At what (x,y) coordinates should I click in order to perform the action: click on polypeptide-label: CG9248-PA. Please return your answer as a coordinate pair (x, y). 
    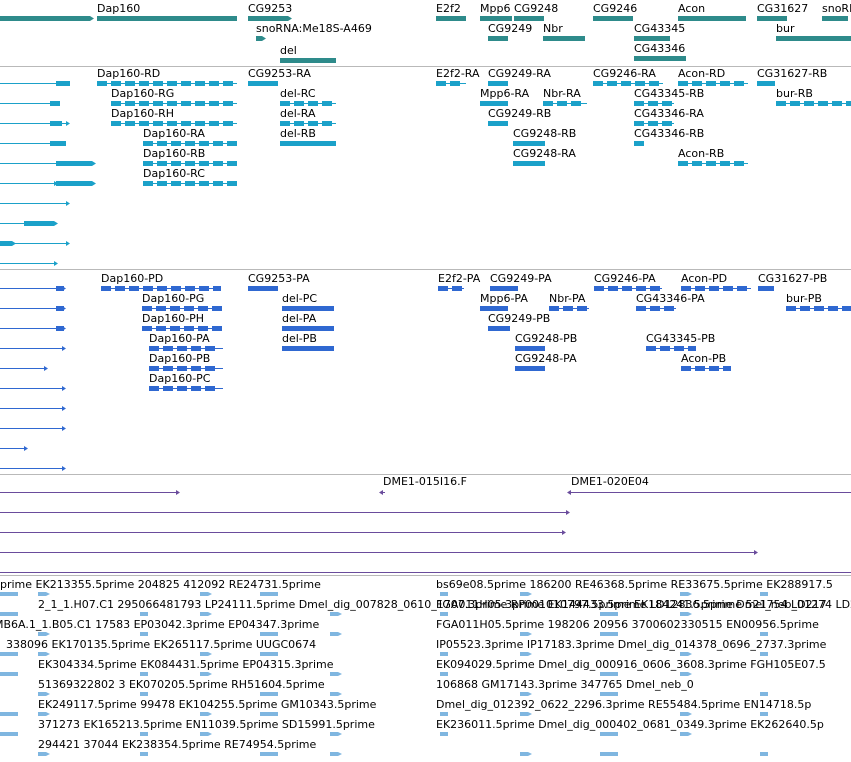
    Looking at the image, I should click on (546, 358).